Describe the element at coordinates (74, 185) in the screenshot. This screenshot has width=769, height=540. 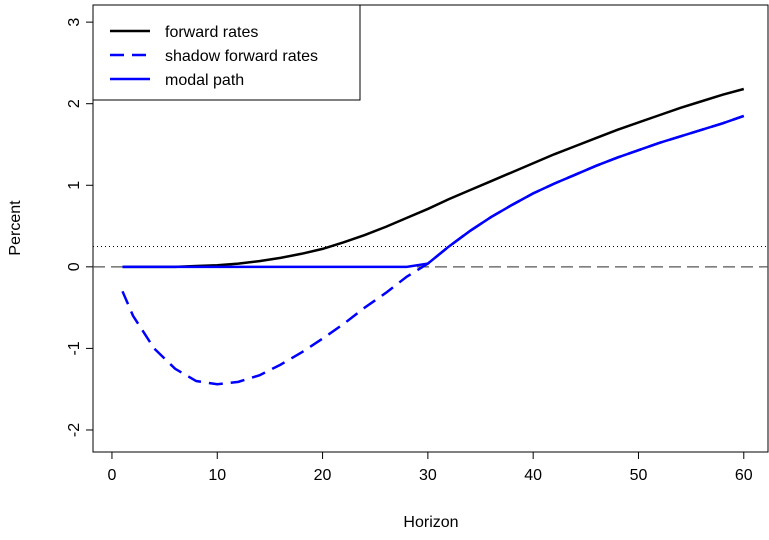
I see `y-tick-label: 1` at that location.